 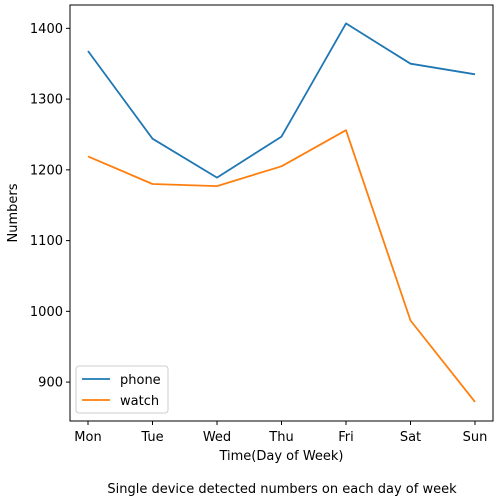 I want to click on legend-box, so click(x=122, y=389).